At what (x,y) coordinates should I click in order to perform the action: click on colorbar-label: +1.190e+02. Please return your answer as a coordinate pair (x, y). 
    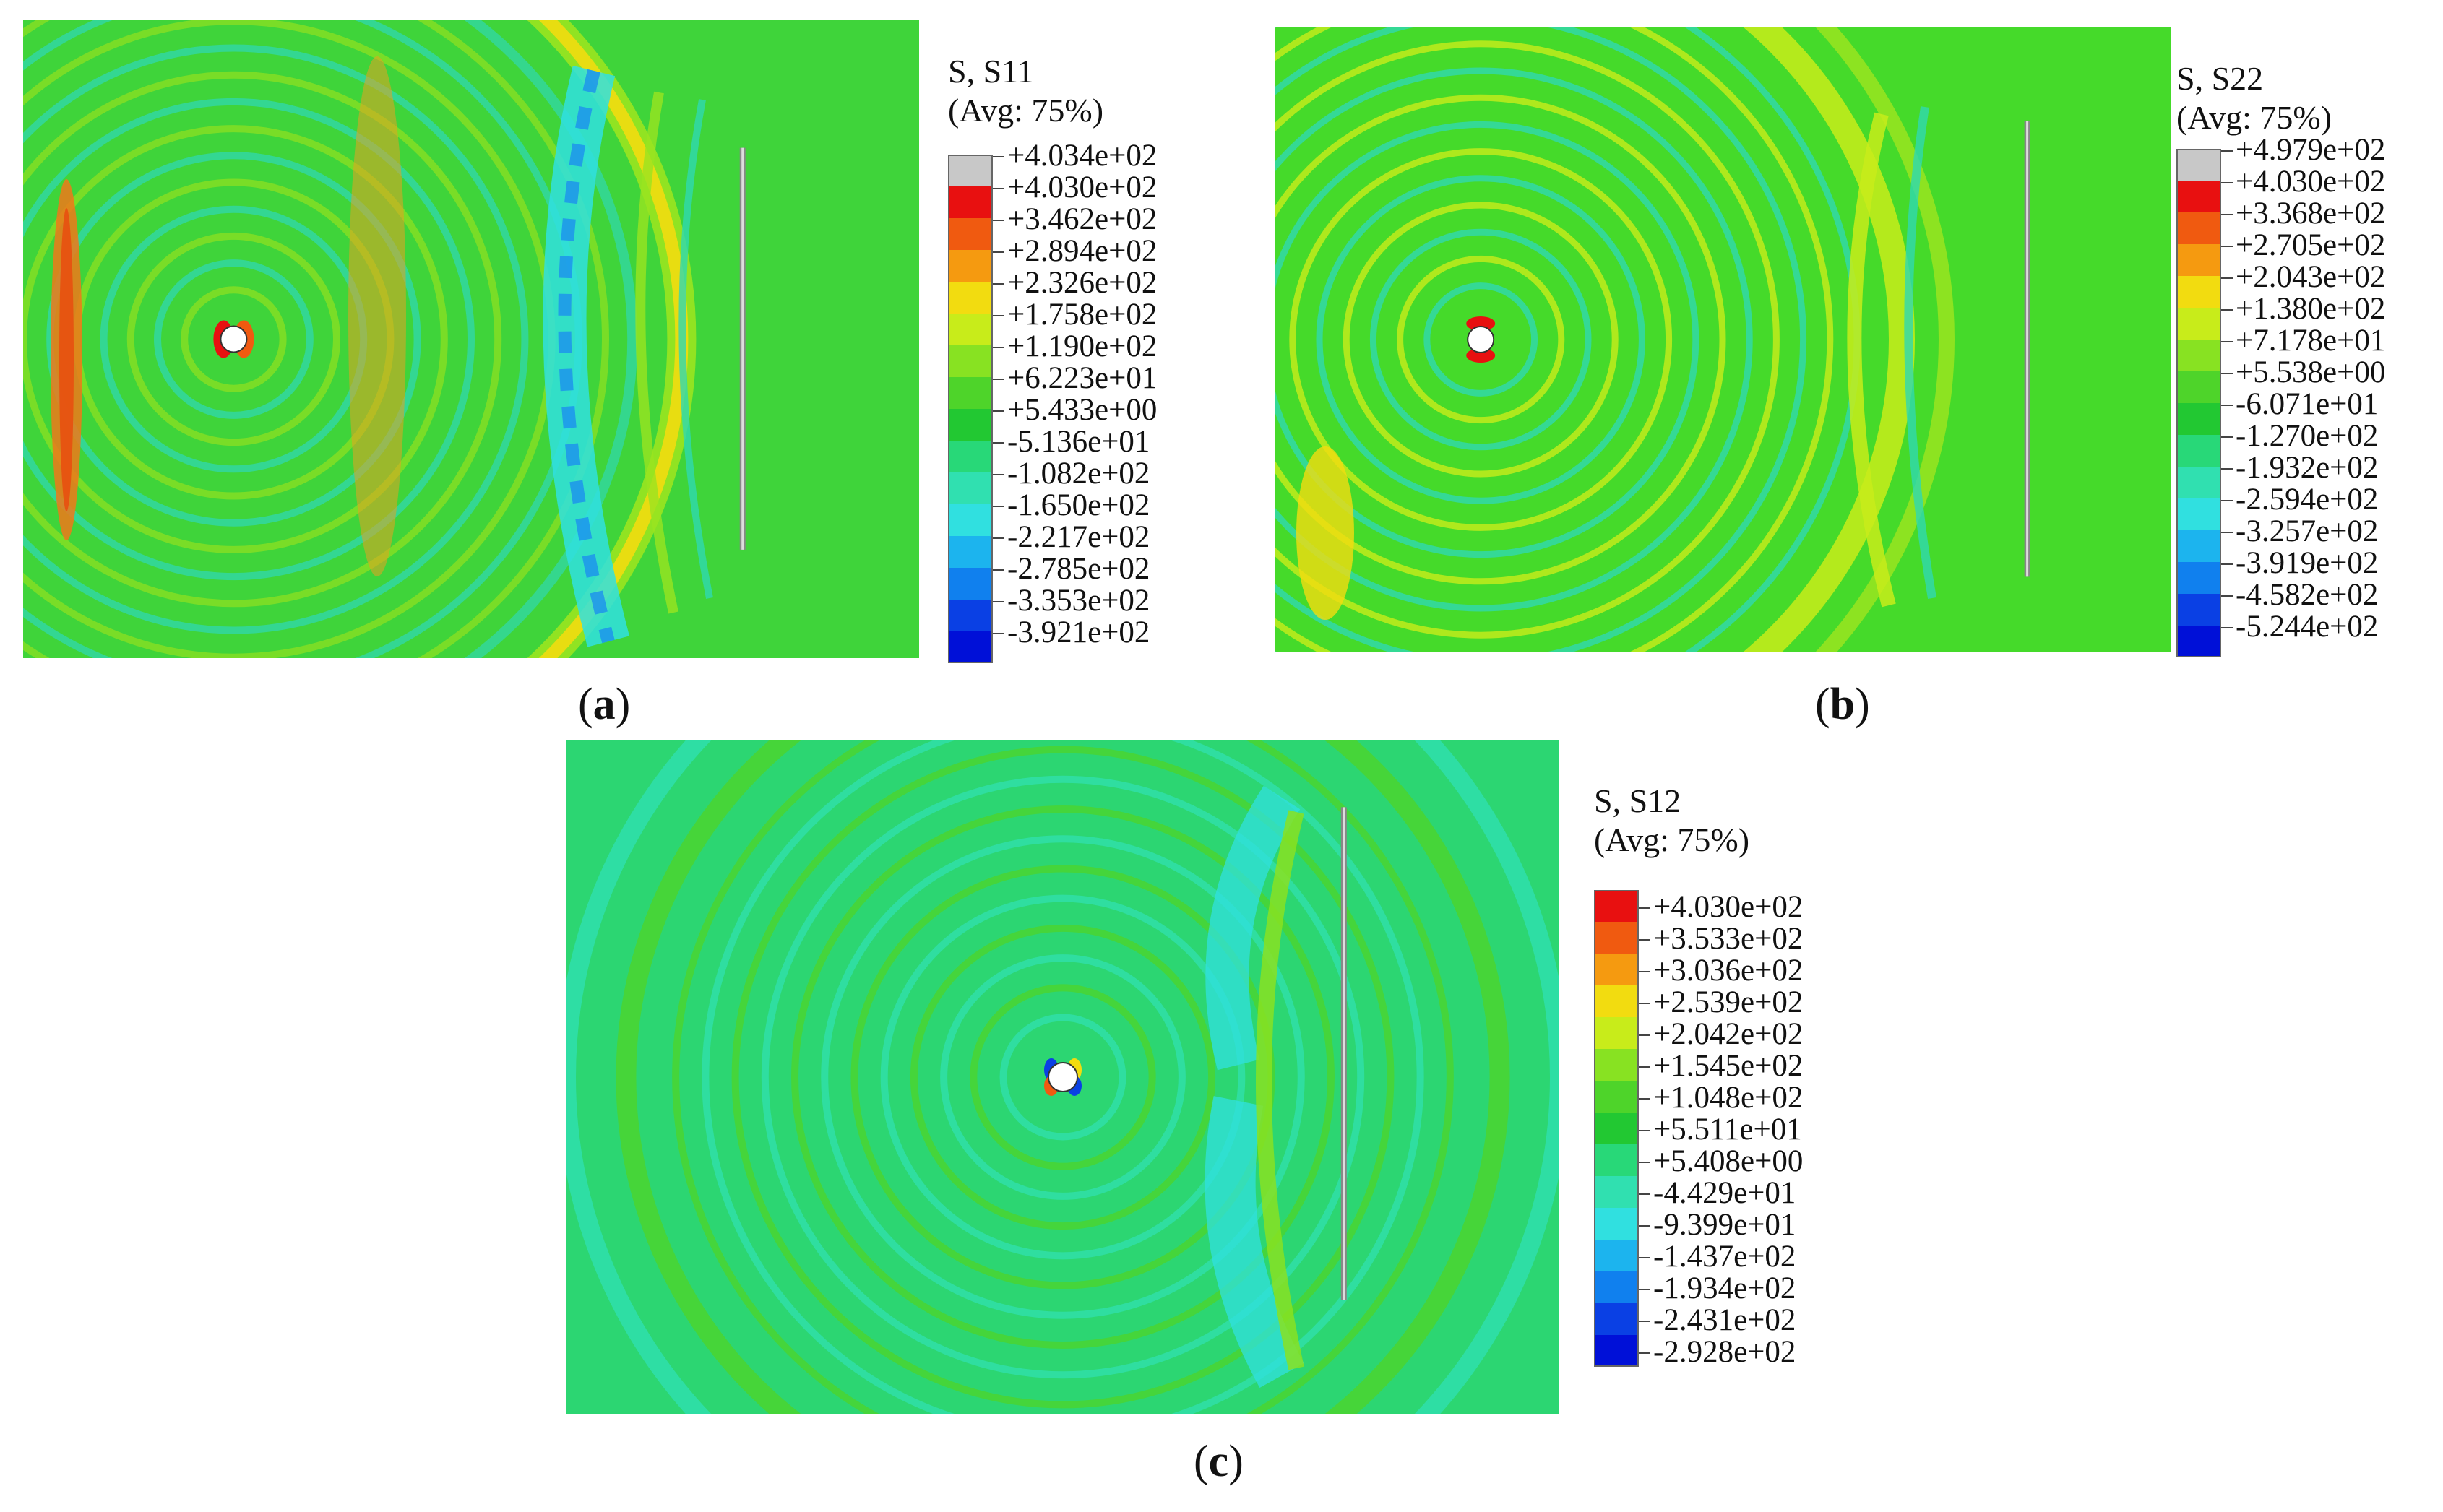
    Looking at the image, I should click on (1082, 346).